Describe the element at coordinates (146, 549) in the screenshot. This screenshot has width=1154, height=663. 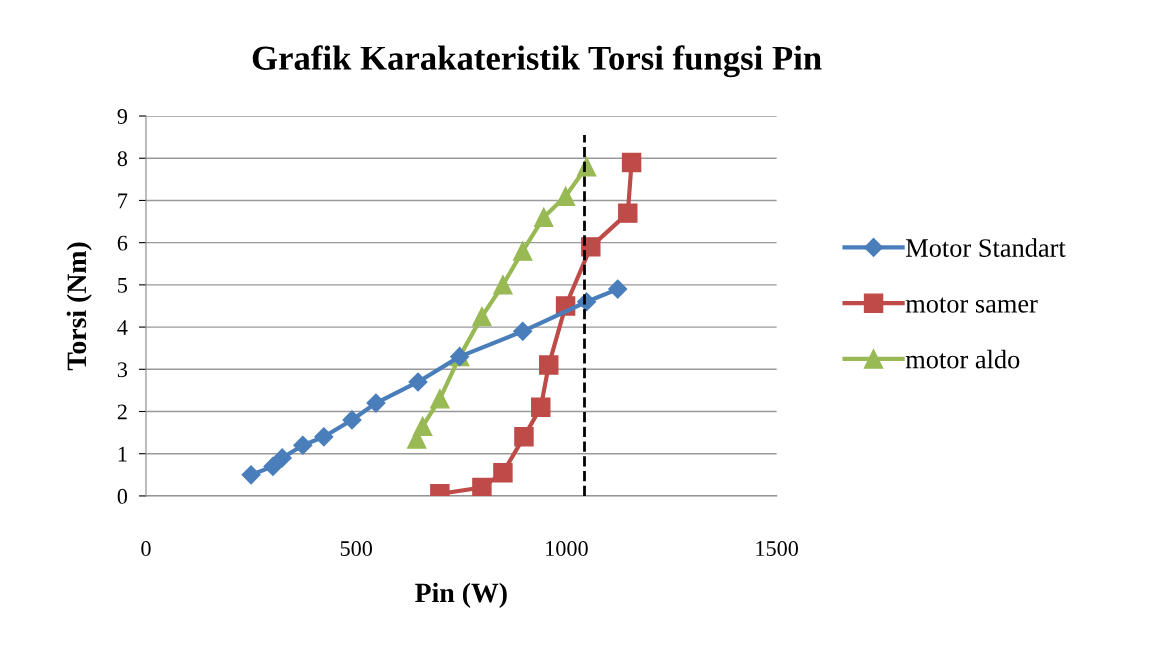
I see `x-tick-label: 0` at that location.